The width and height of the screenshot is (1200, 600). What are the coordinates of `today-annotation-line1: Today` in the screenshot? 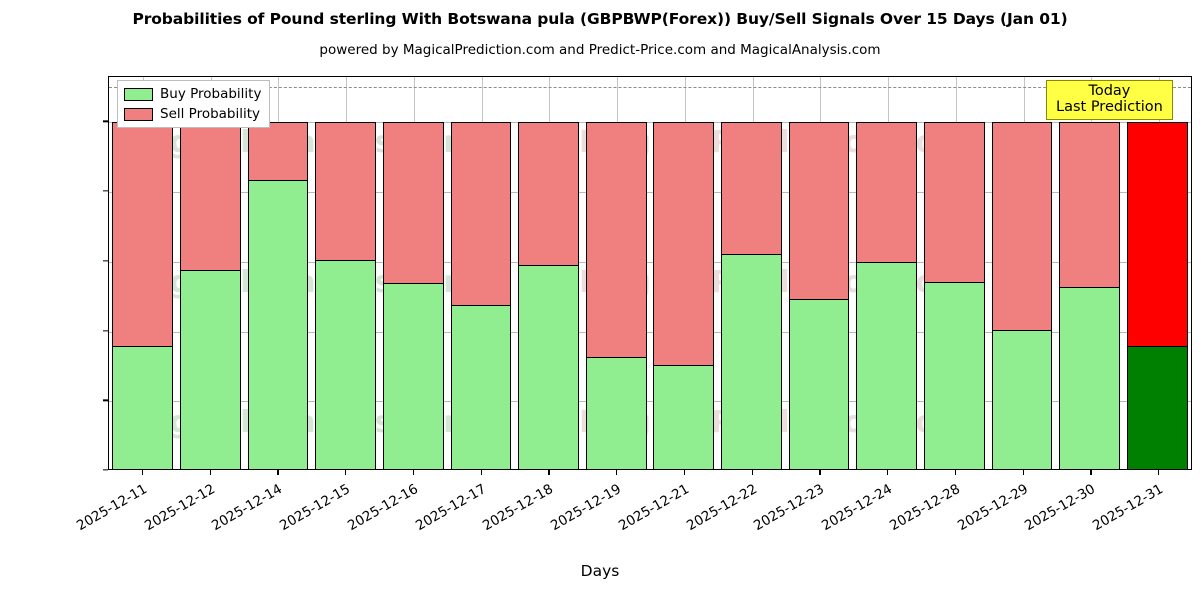 It's located at (1109, 91).